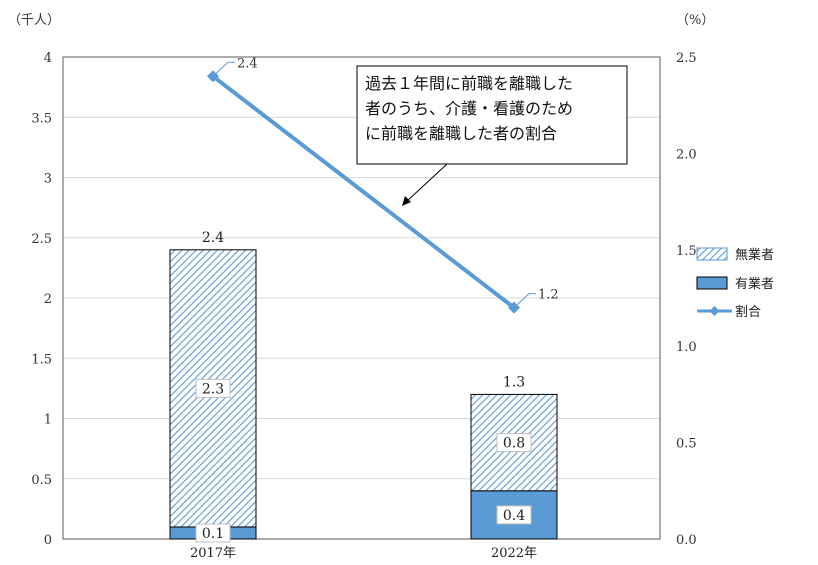  I want to click on ratio-value-label: 2.4, so click(247, 63).